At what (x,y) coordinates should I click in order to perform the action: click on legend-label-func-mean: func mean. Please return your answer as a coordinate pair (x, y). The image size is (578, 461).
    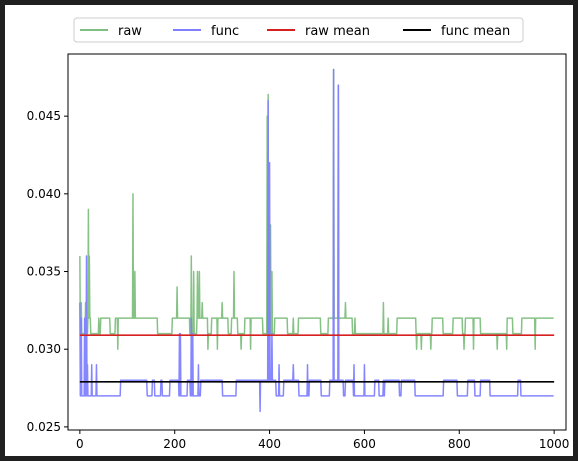
    Looking at the image, I should click on (475, 31).